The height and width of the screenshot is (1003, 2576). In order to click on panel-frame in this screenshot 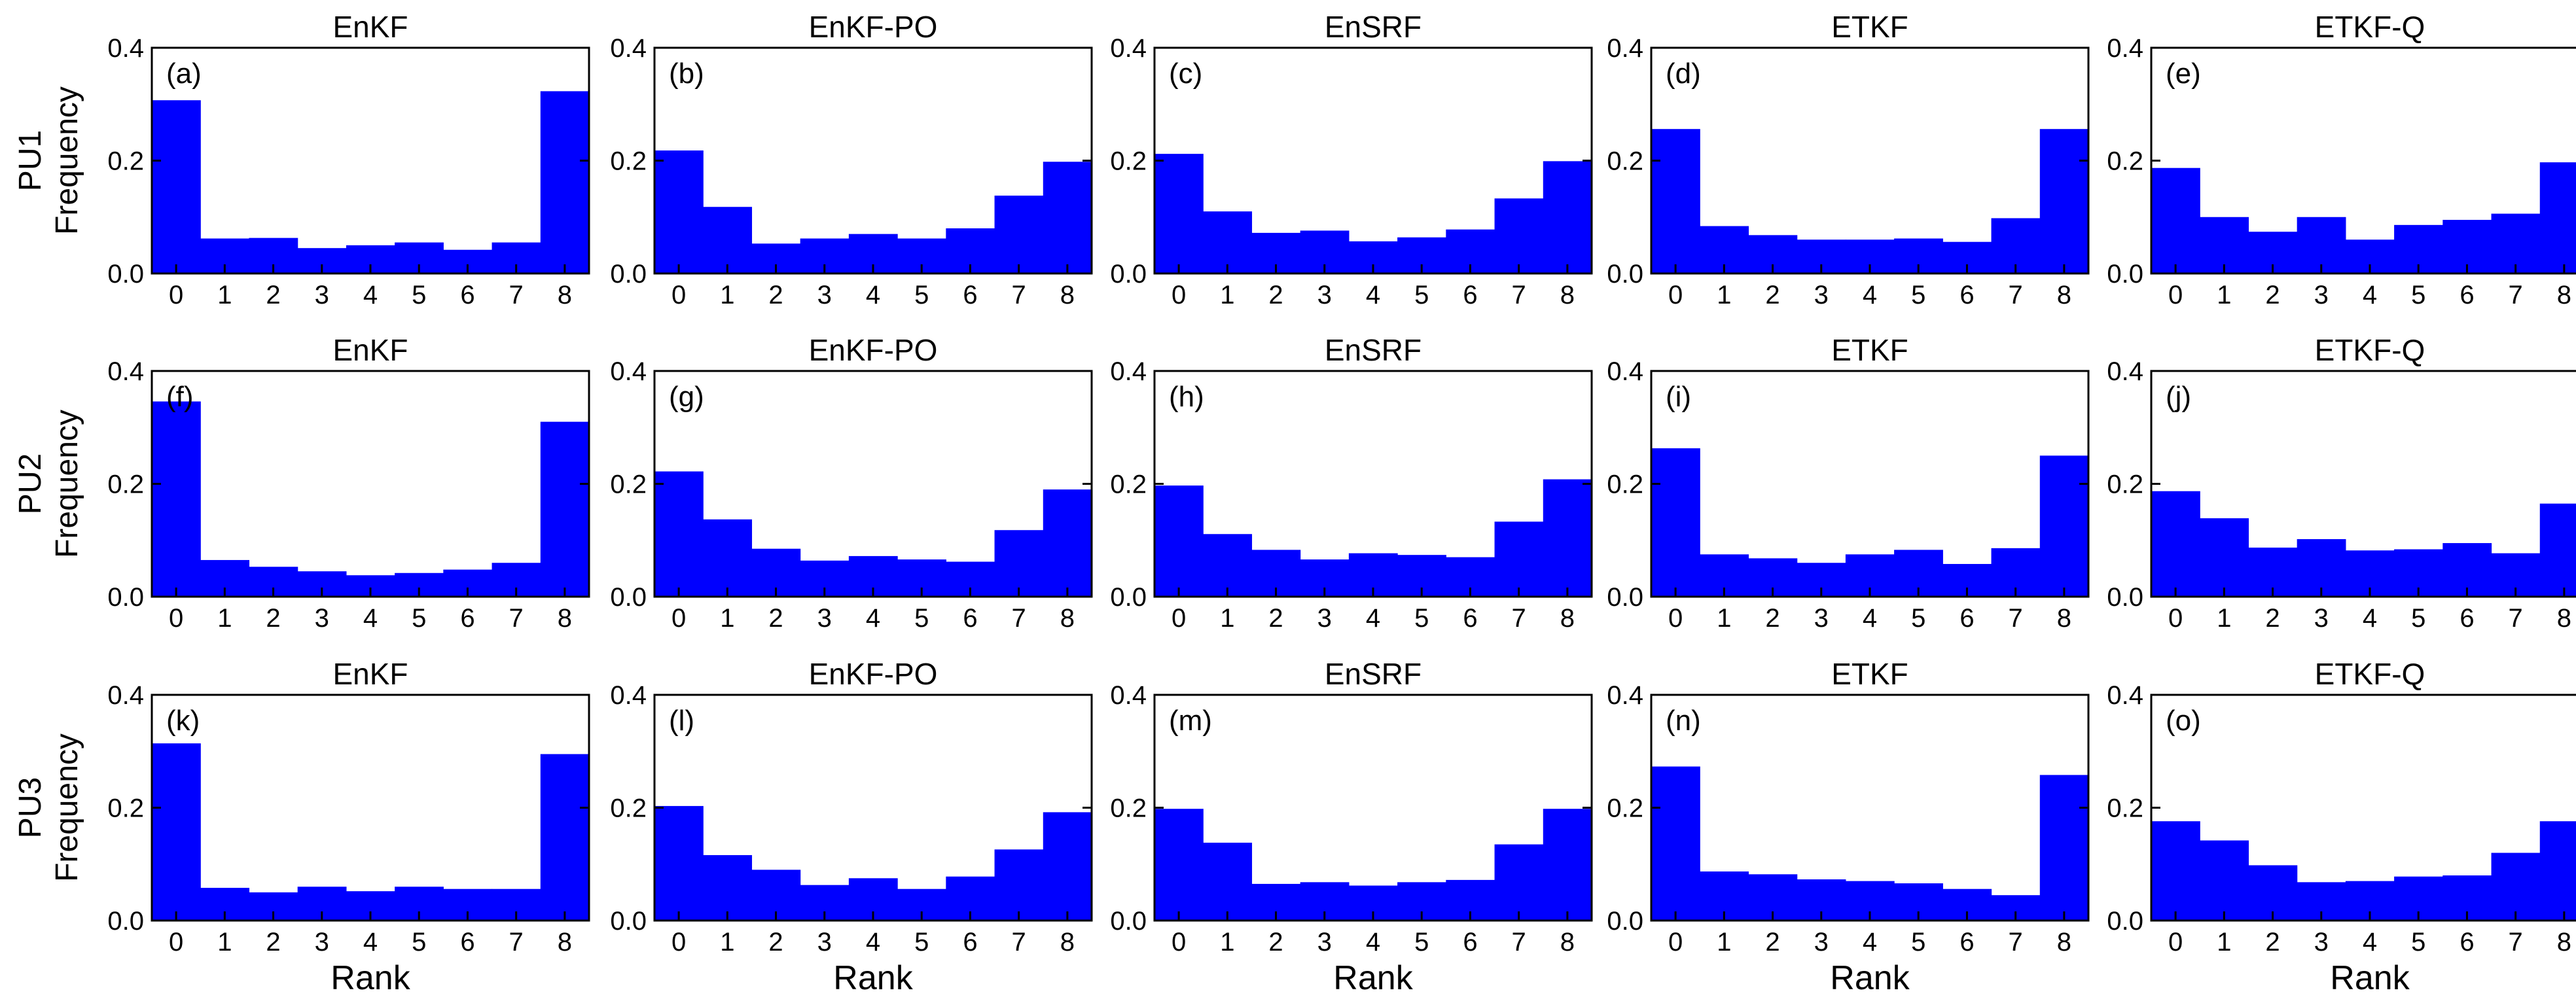, I will do `click(370, 808)`.